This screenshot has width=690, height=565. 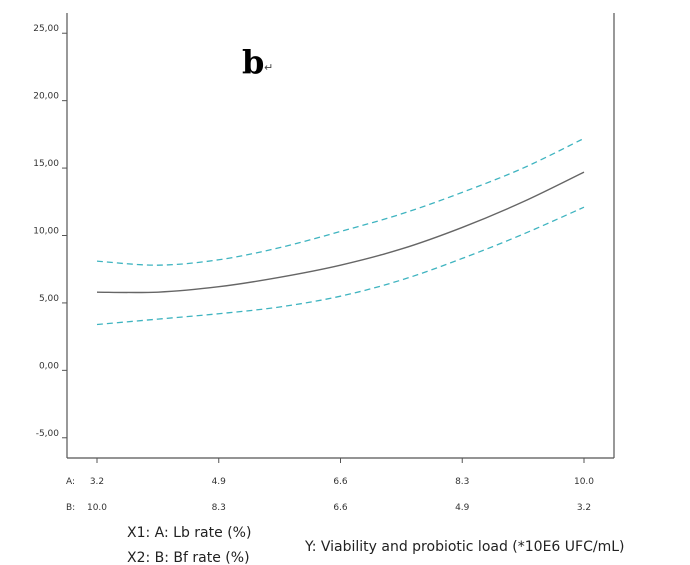 What do you see at coordinates (48, 434) in the screenshot?
I see `y-tick-label: -5,00` at bounding box center [48, 434].